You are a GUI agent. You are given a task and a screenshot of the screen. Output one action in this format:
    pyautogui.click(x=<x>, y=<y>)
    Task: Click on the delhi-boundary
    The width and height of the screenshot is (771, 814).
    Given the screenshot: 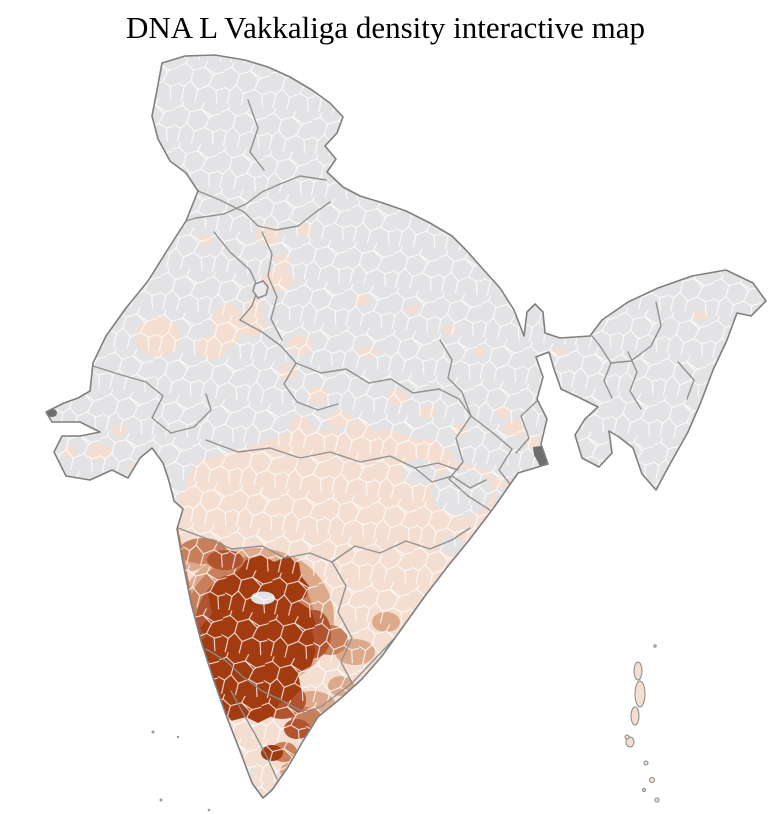 What is the action you would take?
    pyautogui.click(x=260, y=289)
    